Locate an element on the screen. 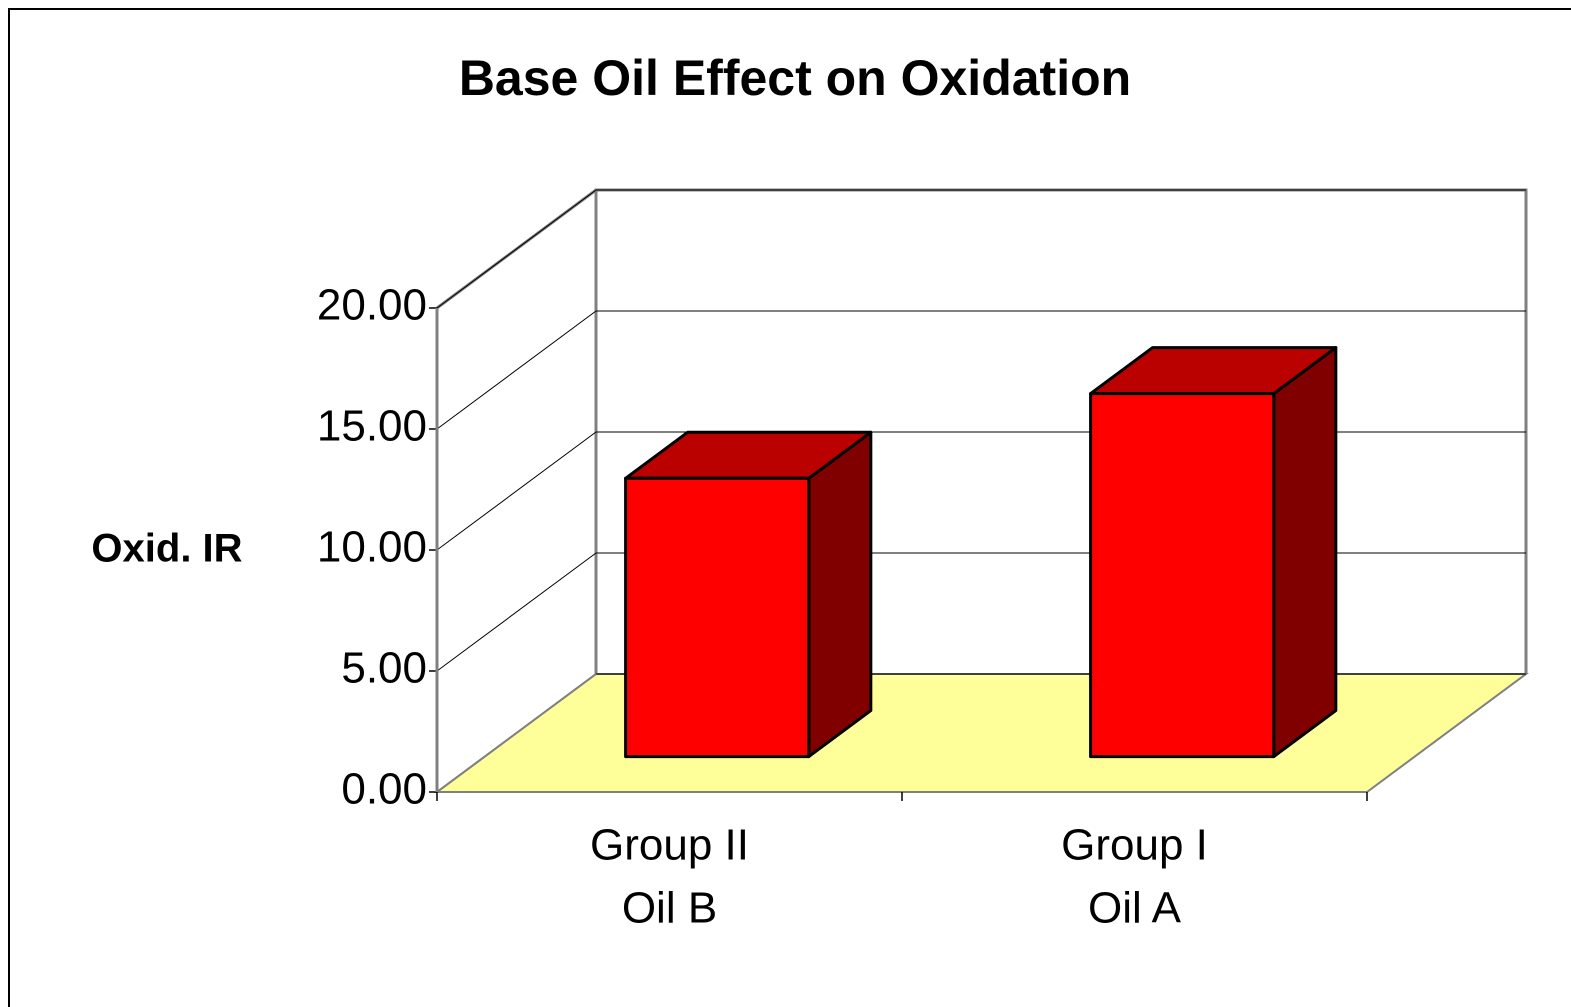 This screenshot has height=1007, width=1571. chart-title: Base Oil Effect on Oxidation is located at coordinates (795, 78).